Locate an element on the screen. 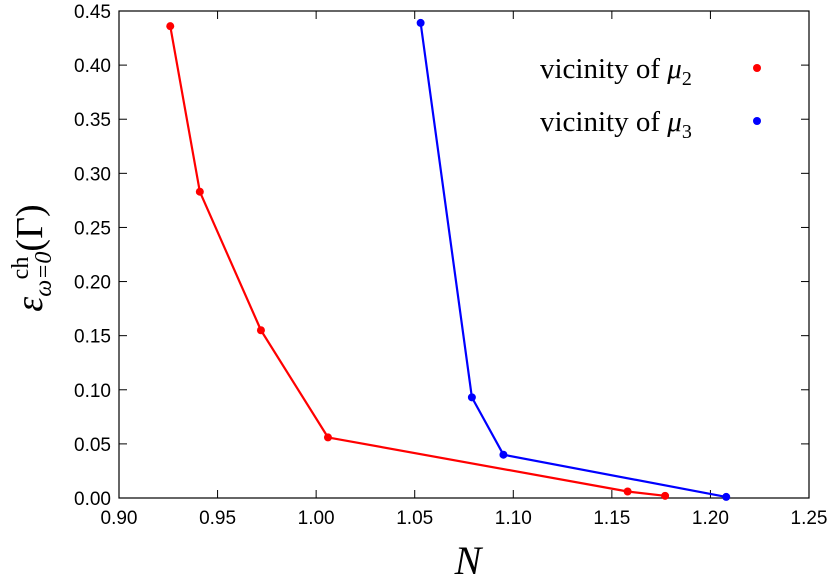 The width and height of the screenshot is (831, 579). y-tick-label: 0.25 is located at coordinates (92, 228).